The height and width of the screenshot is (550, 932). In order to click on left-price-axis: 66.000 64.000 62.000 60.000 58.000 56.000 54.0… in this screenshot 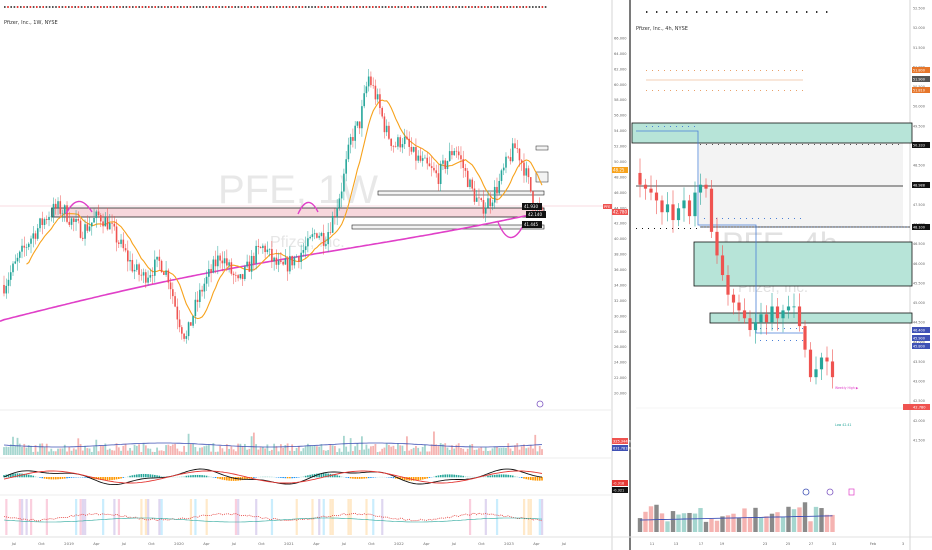, I will do `click(620, 216)`.